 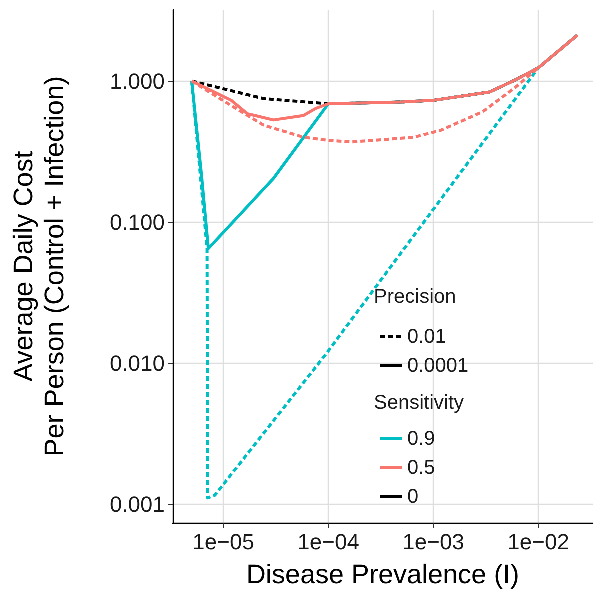 What do you see at coordinates (433, 542) in the screenshot?
I see `x-tick-label: 1e−03` at bounding box center [433, 542].